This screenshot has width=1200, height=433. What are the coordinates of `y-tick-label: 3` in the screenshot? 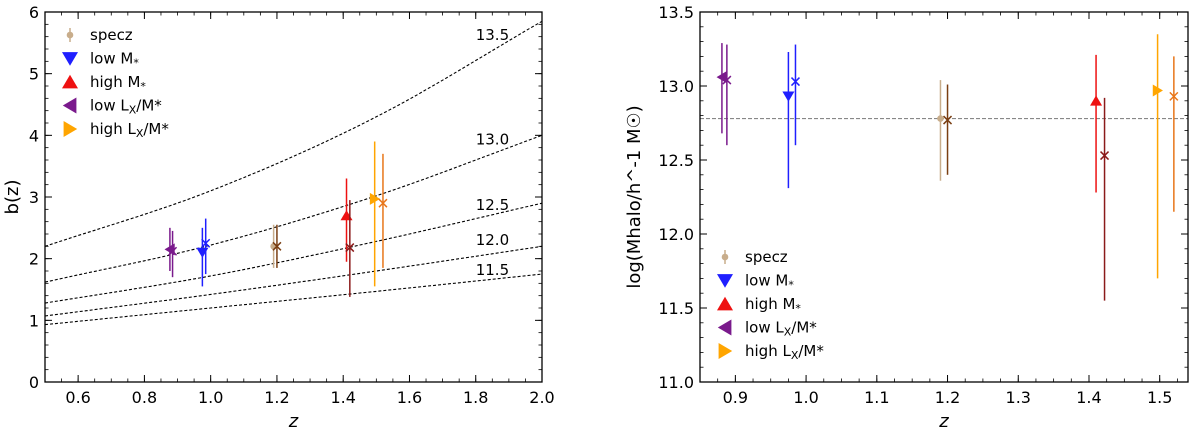 It's located at (34, 197).